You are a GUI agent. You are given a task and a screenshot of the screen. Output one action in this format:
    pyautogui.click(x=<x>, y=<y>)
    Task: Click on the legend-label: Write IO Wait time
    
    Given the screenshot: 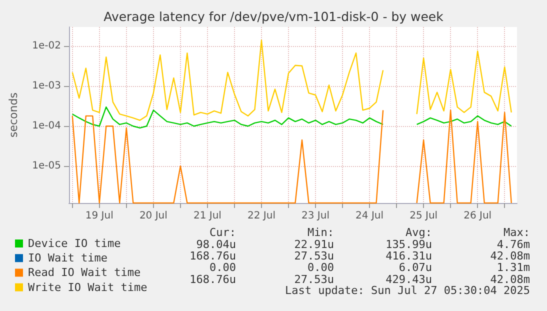 What is the action you would take?
    pyautogui.click(x=88, y=287)
    